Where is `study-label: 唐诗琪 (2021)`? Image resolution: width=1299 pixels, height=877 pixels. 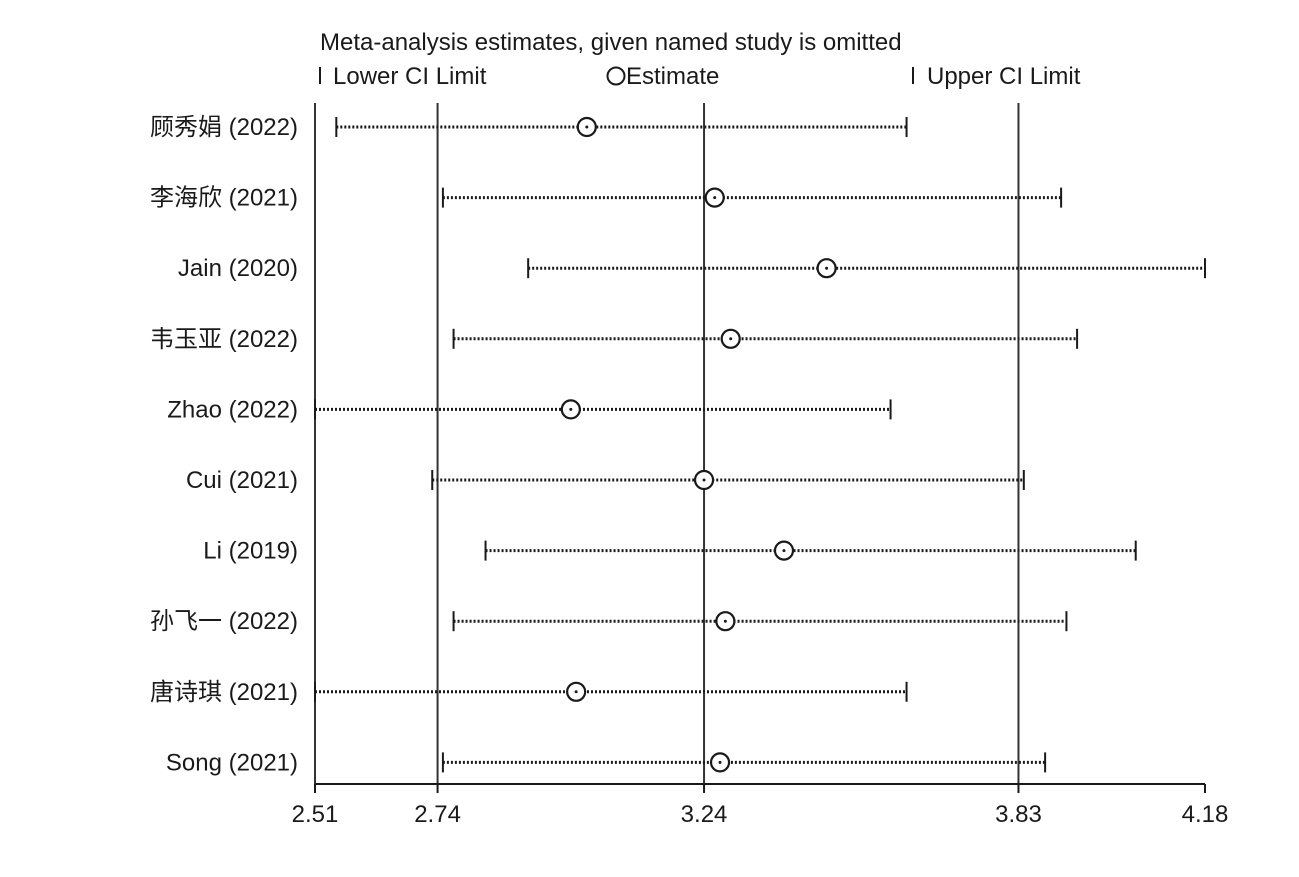 study-label: 唐诗琪 (2021) is located at coordinates (224, 692).